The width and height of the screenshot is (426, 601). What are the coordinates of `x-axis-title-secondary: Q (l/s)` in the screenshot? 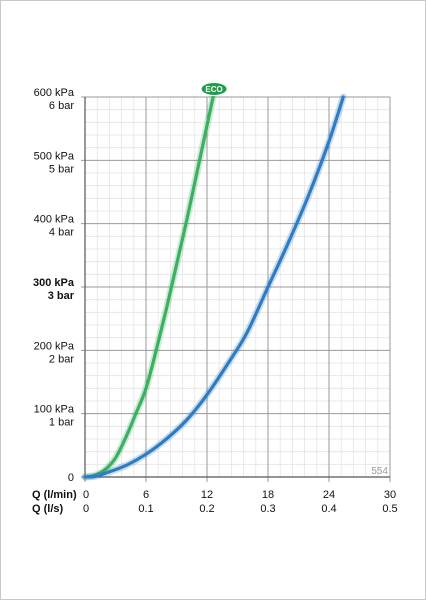 It's located at (48, 509).